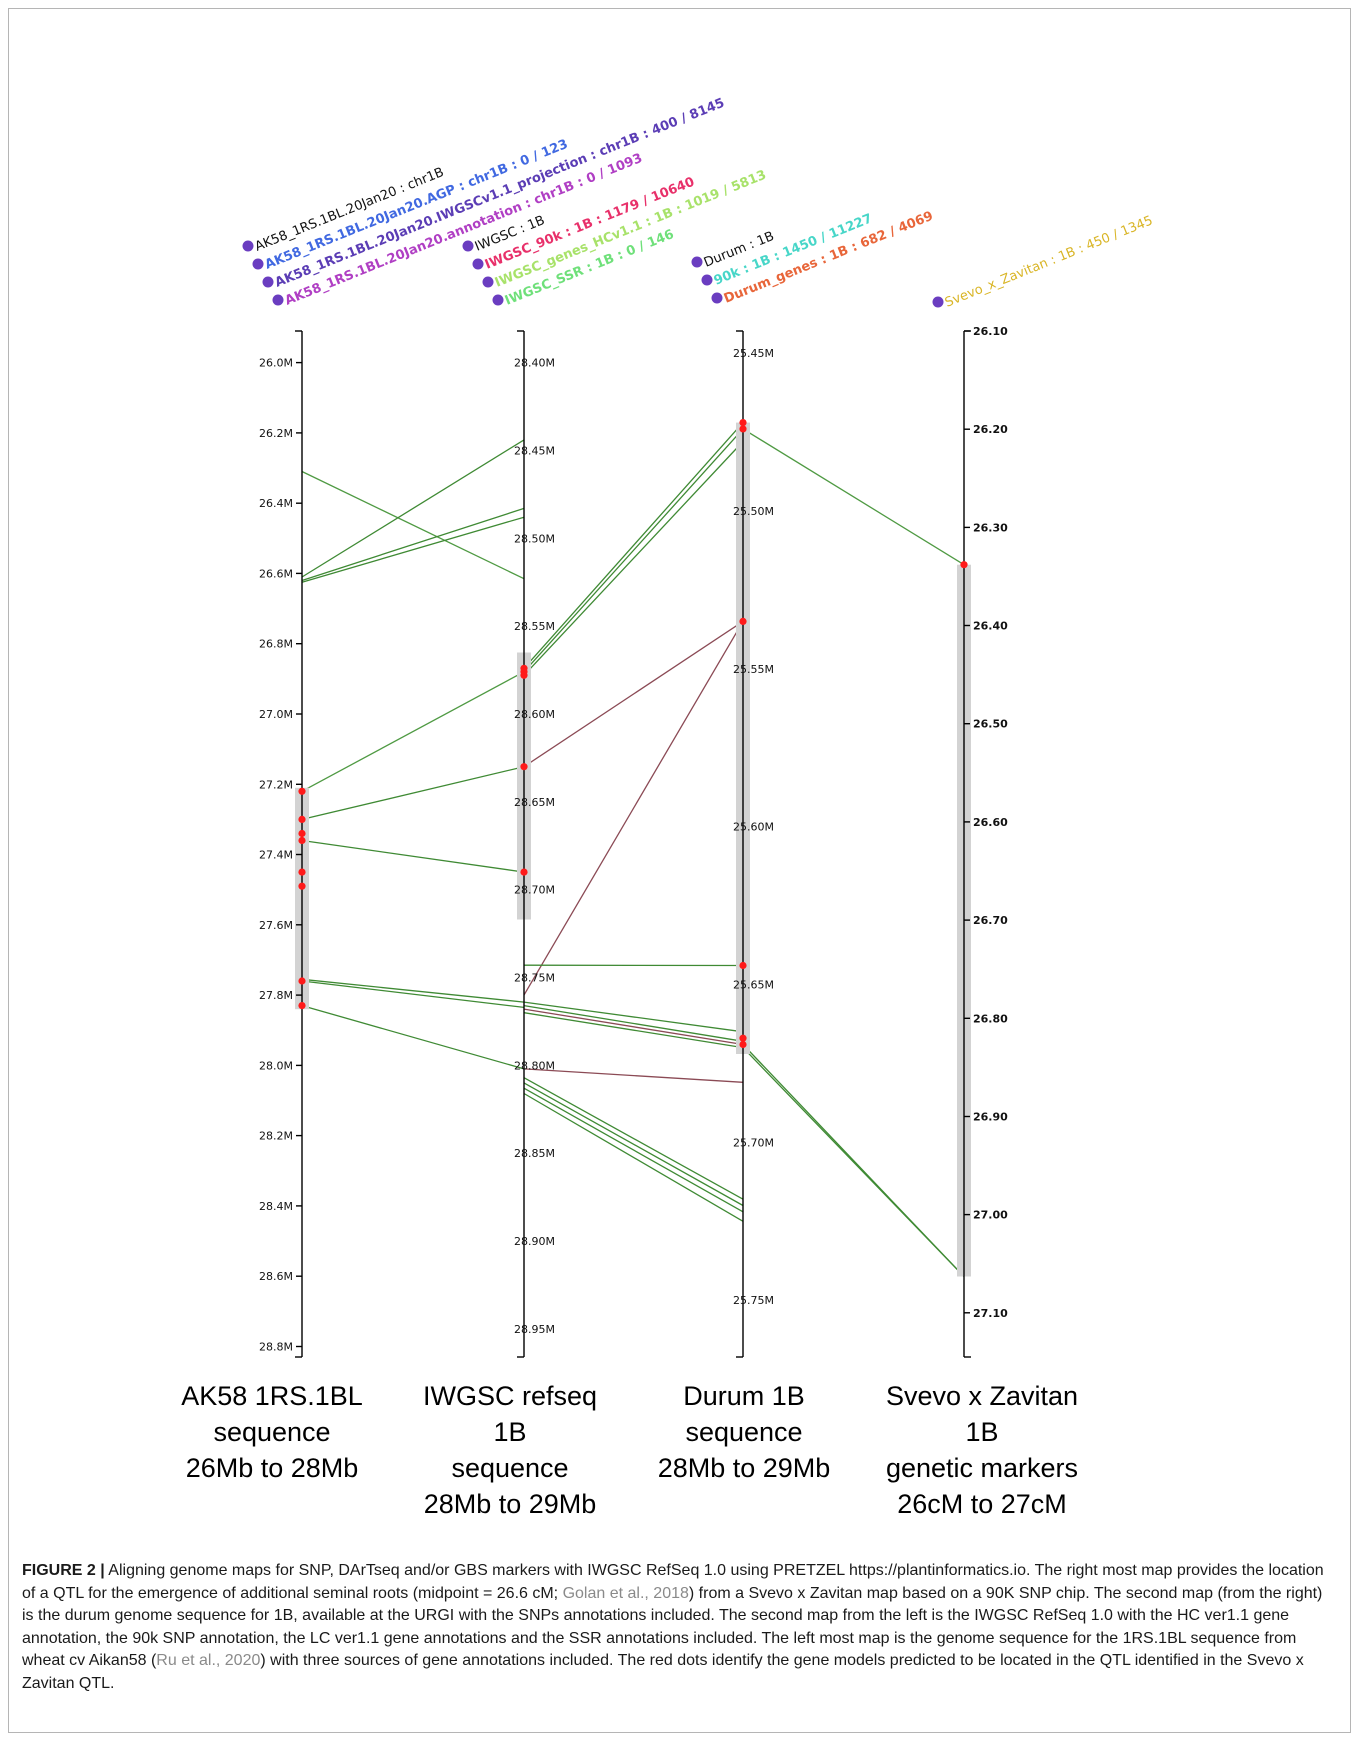  I want to click on tick-label: 28.2M, so click(276, 1136).